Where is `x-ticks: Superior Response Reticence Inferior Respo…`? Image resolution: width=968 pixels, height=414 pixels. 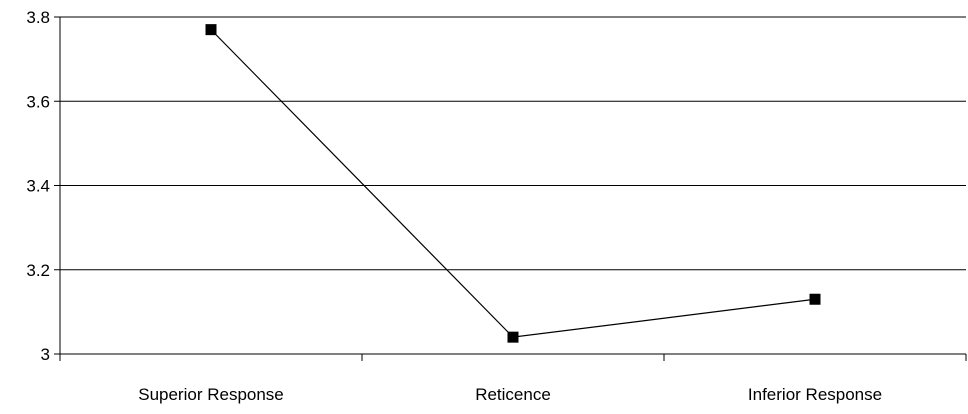 x-ticks: Superior Response Reticence Inferior Respo… is located at coordinates (513, 379).